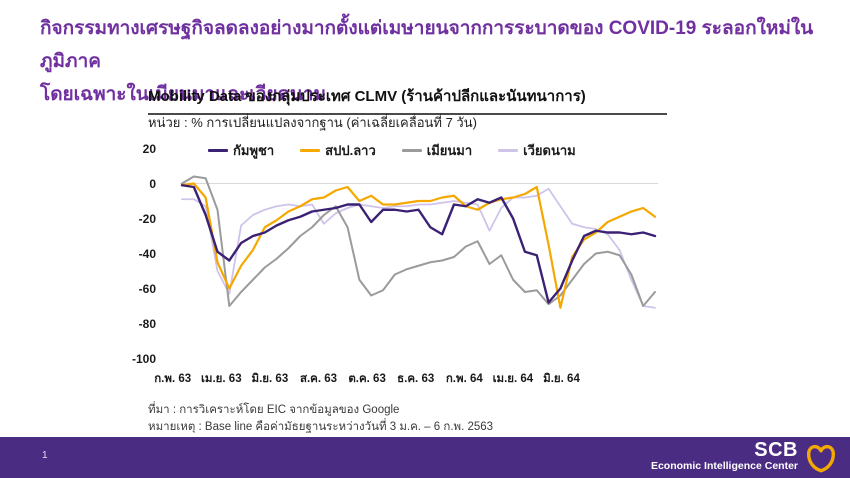 The width and height of the screenshot is (850, 478). I want to click on y-tick-label: 0, so click(152, 183).